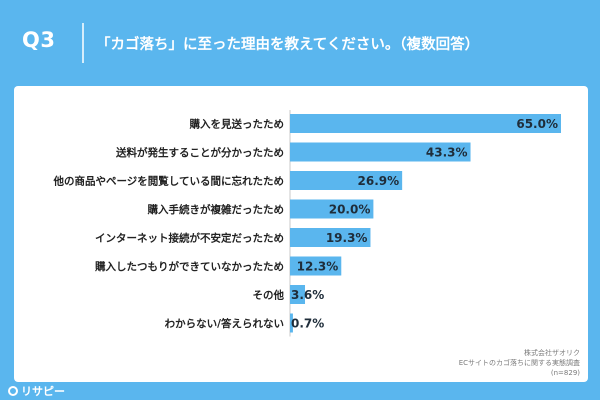  What do you see at coordinates (537, 124) in the screenshot?
I see `value-label-0: 65.0%` at bounding box center [537, 124].